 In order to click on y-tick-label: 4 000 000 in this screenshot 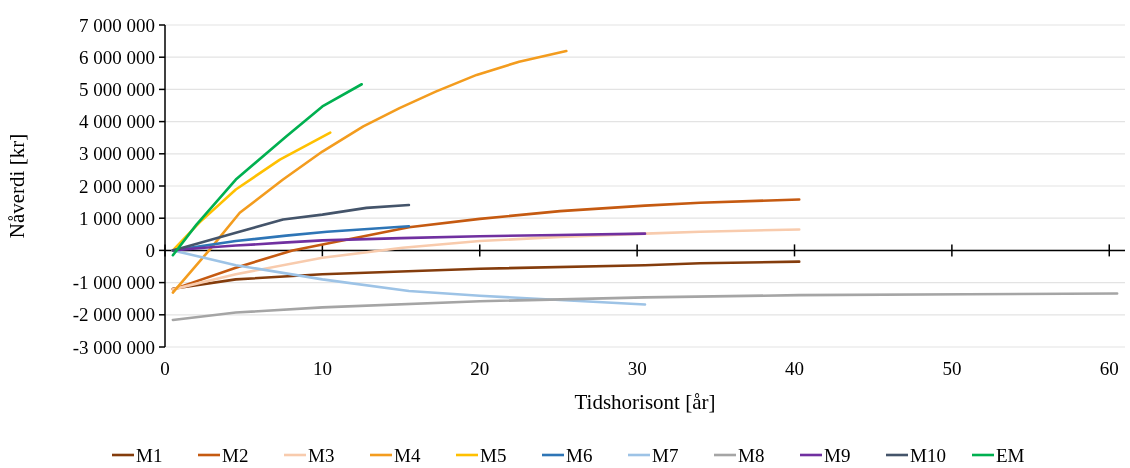, I will do `click(117, 122)`.